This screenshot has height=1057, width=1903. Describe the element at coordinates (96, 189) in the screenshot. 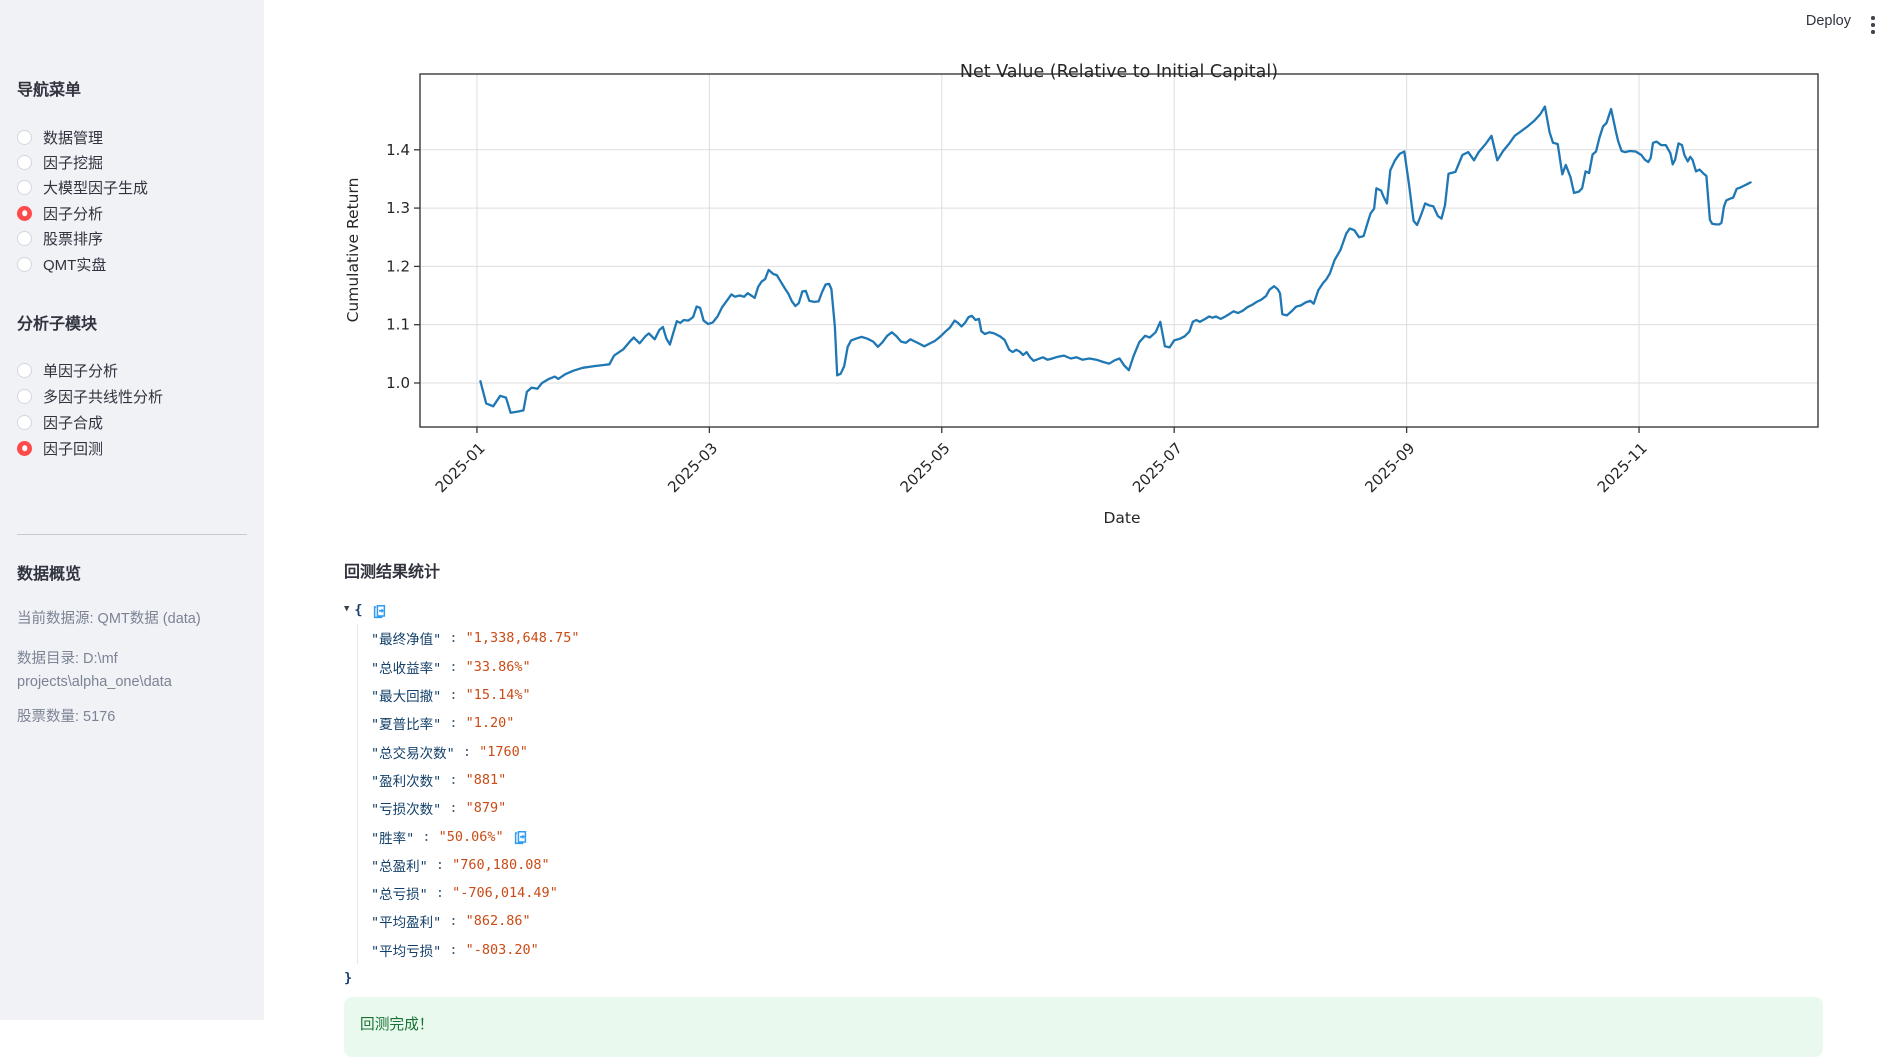

I see `radio-option-label: 大模型因子生成` at that location.